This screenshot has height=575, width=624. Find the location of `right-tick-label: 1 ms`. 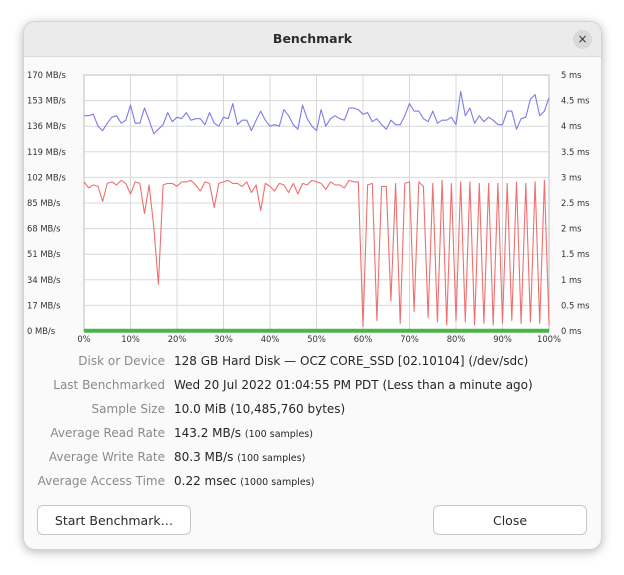

right-tick-label: 1 ms is located at coordinates (571, 280).